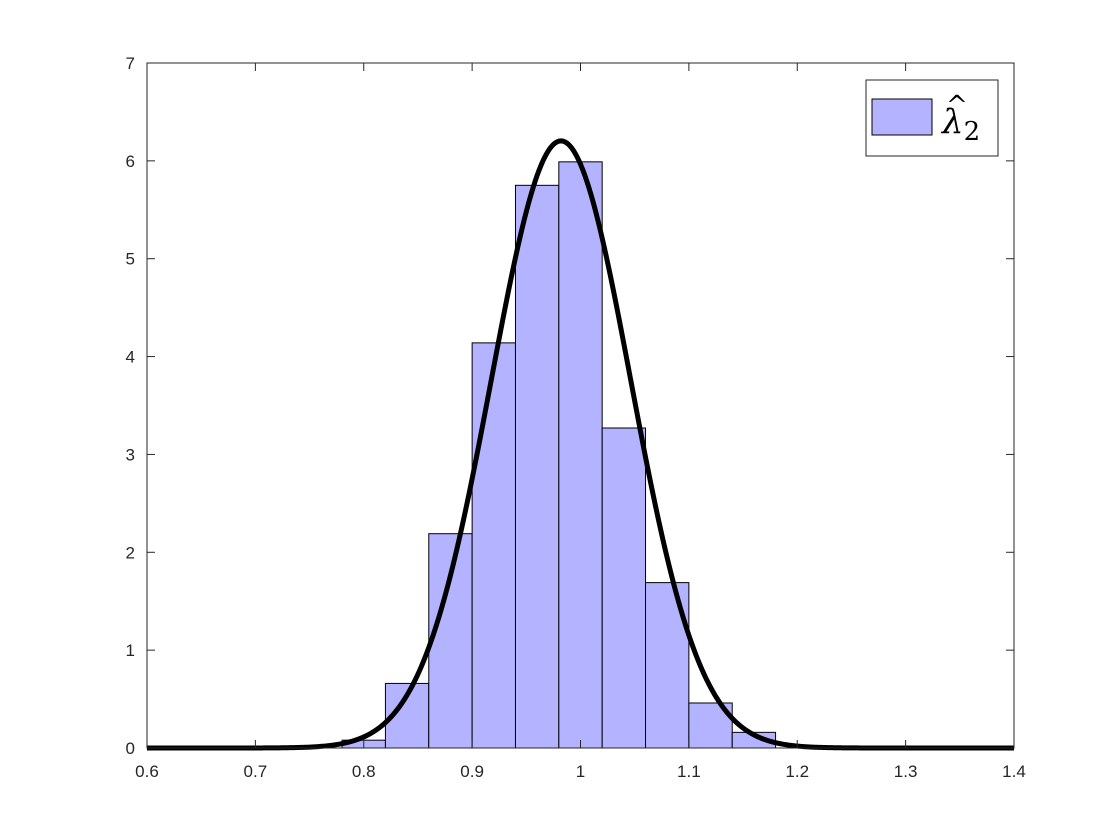  I want to click on x-tick-label: 1, so click(580, 771).